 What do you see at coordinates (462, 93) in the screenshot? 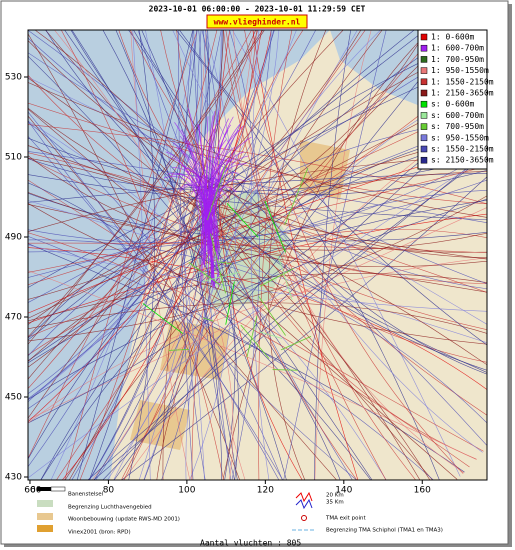
I see `legend-label: 1: 2150-3650m` at bounding box center [462, 93].